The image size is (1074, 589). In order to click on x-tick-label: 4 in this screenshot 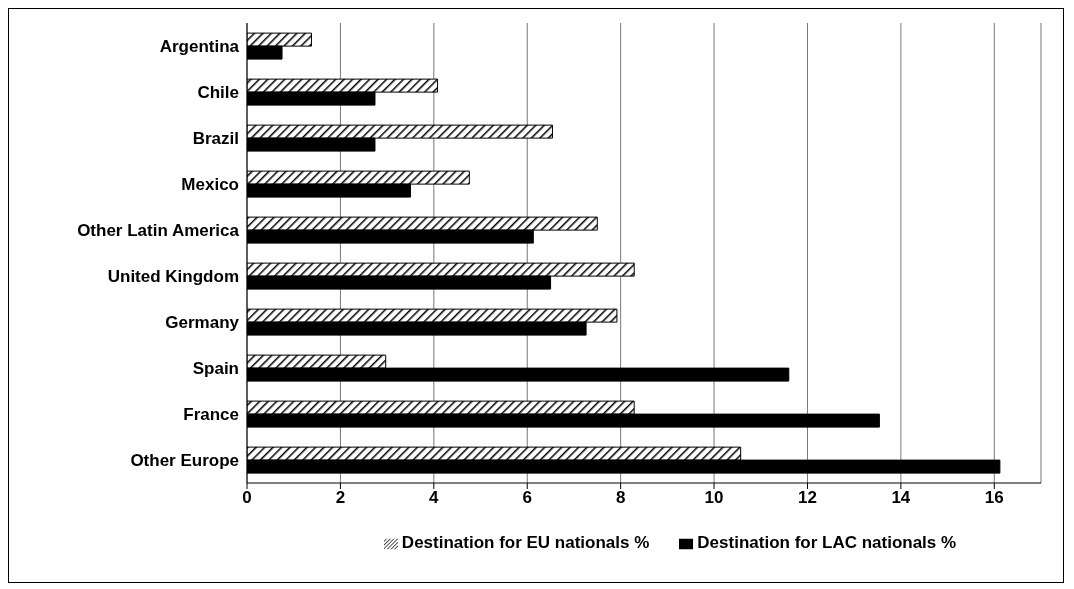, I will do `click(434, 498)`.